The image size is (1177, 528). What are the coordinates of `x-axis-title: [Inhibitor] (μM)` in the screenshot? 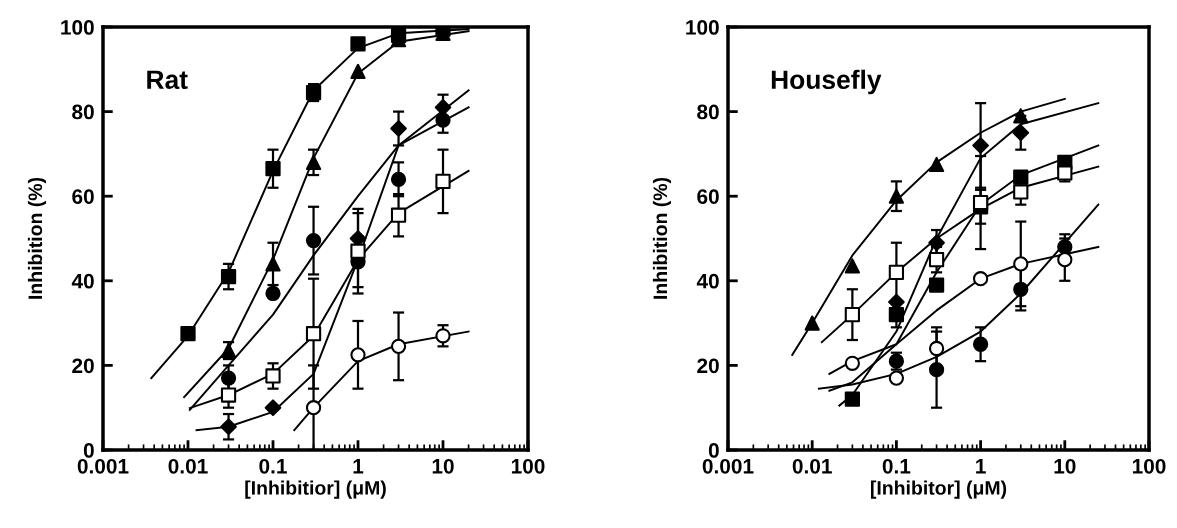 It's located at (939, 489).